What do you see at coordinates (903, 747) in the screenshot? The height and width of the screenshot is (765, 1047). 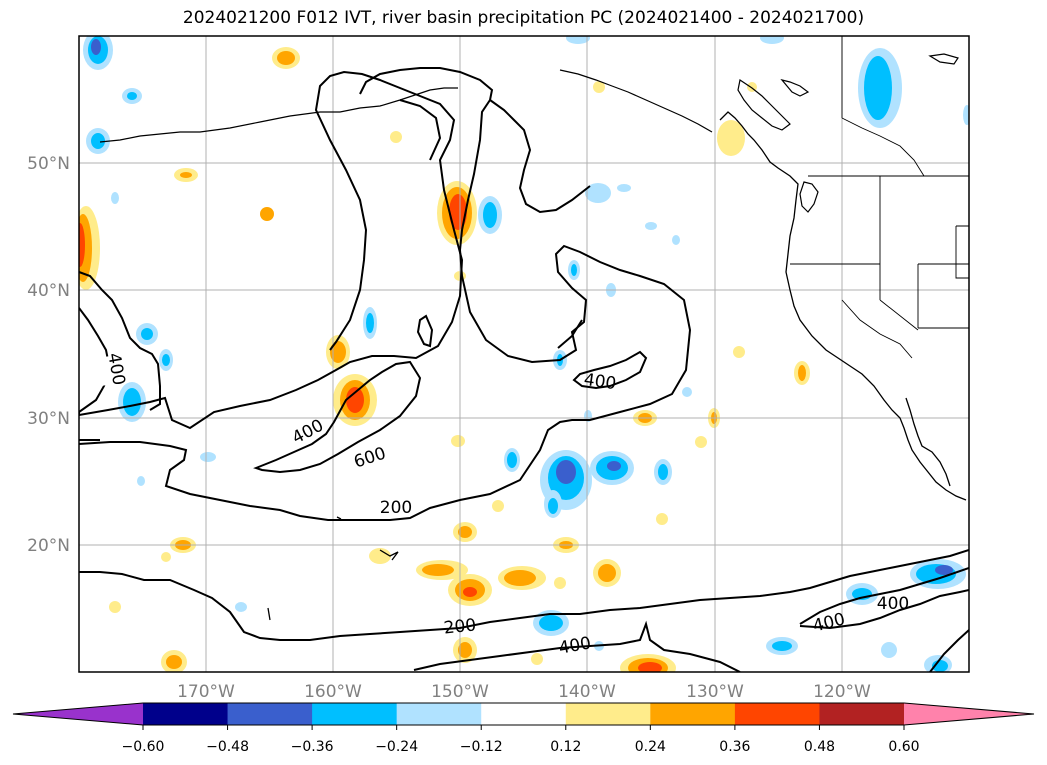 I see `colorbar-tick-label: 0.60` at bounding box center [903, 747].